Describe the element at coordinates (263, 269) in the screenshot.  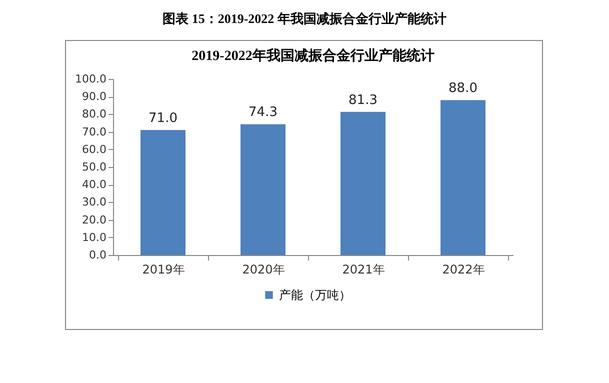
I see `x-tick-label: 2020年` at that location.